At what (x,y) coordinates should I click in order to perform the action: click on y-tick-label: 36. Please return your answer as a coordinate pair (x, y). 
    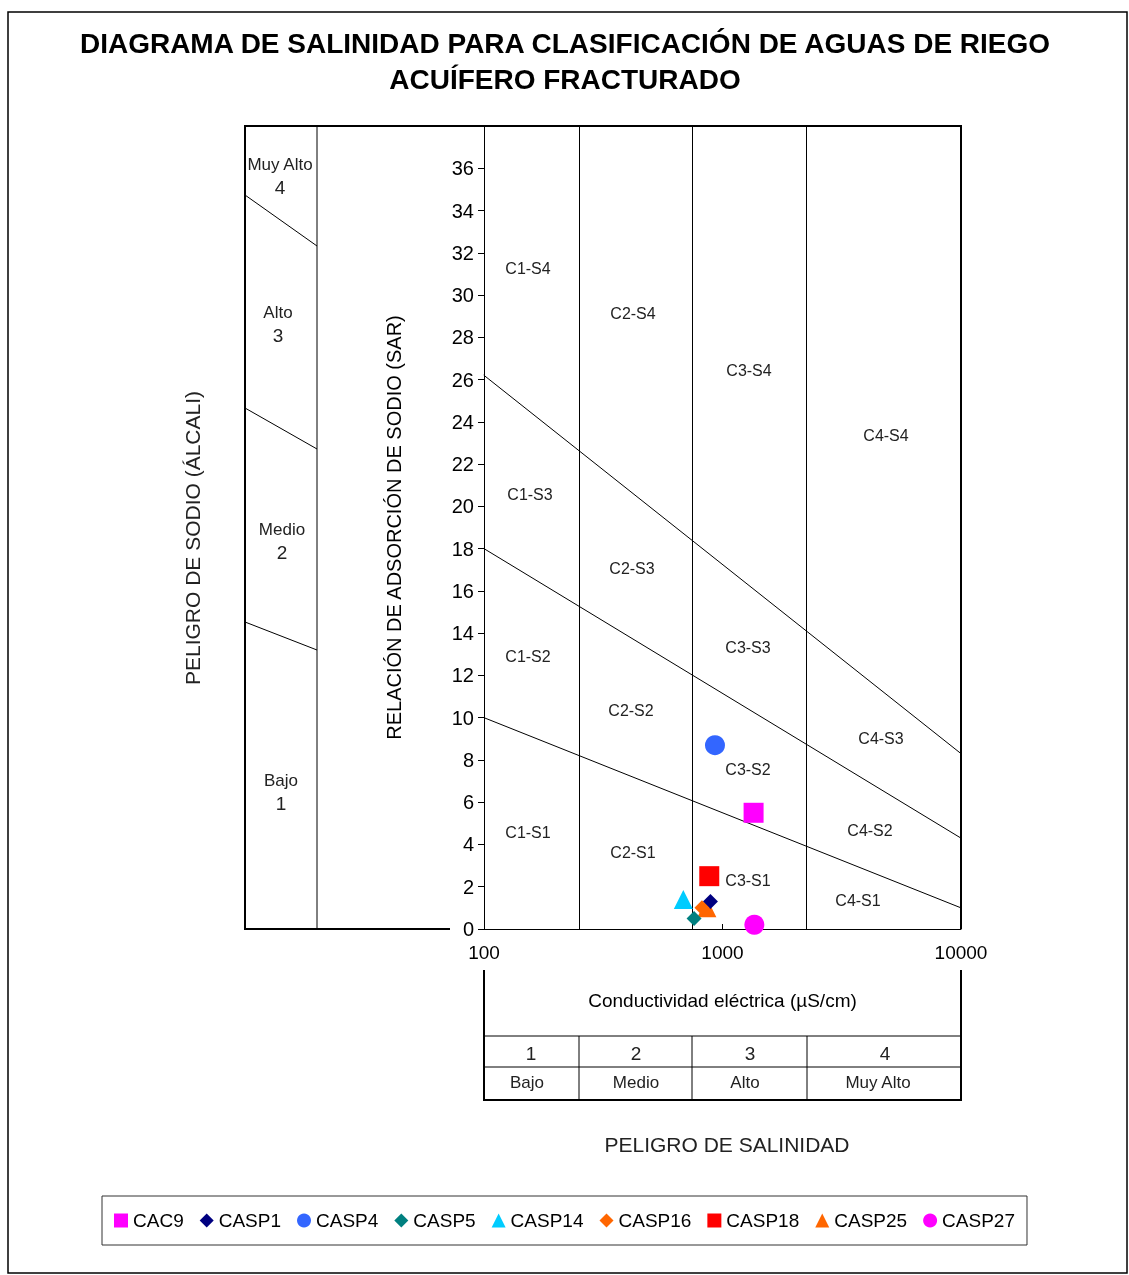
    Looking at the image, I should click on (462, 168).